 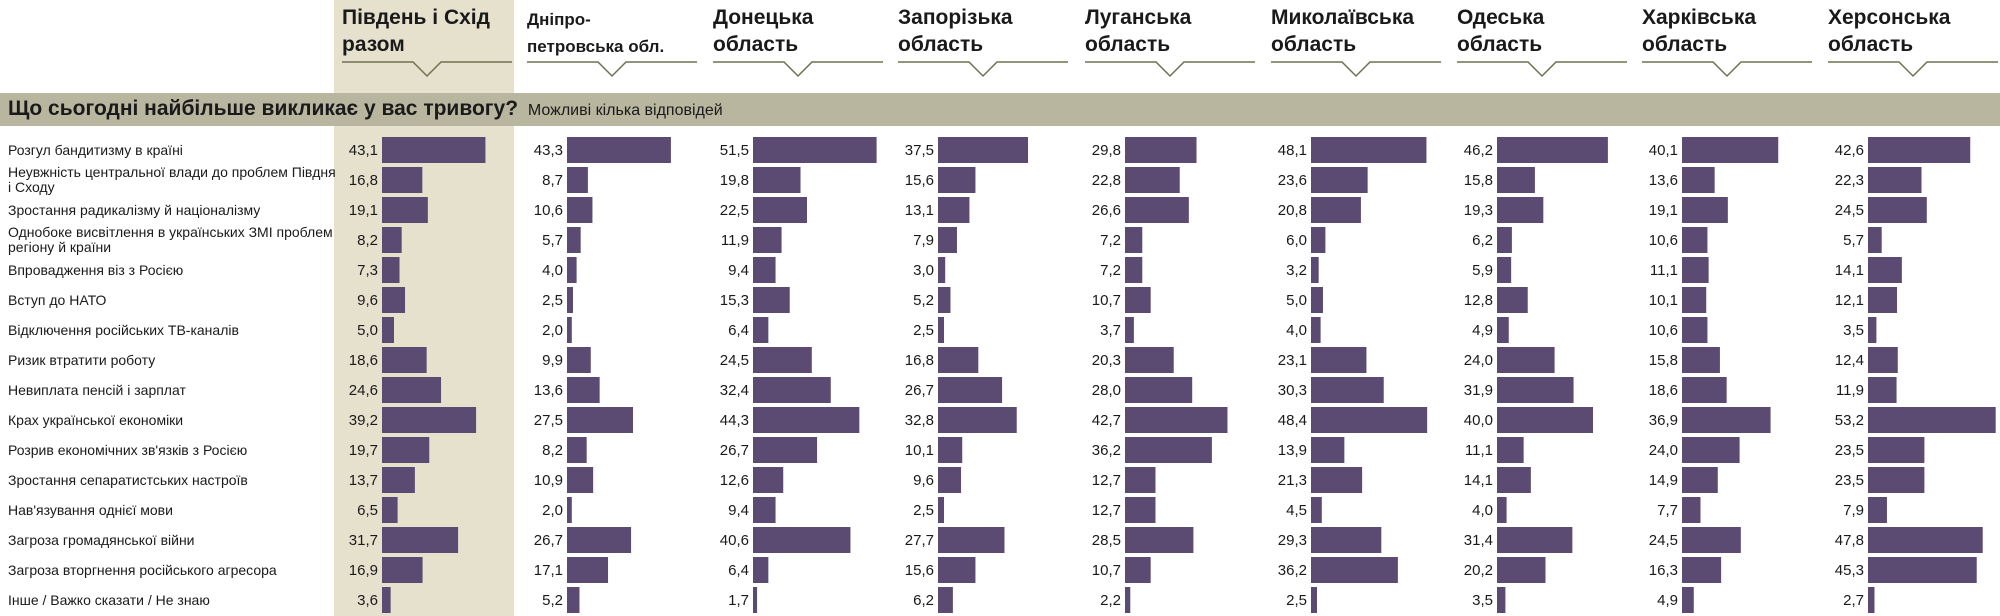 What do you see at coordinates (1292, 150) in the screenshot?
I see `data-label: 48,1` at bounding box center [1292, 150].